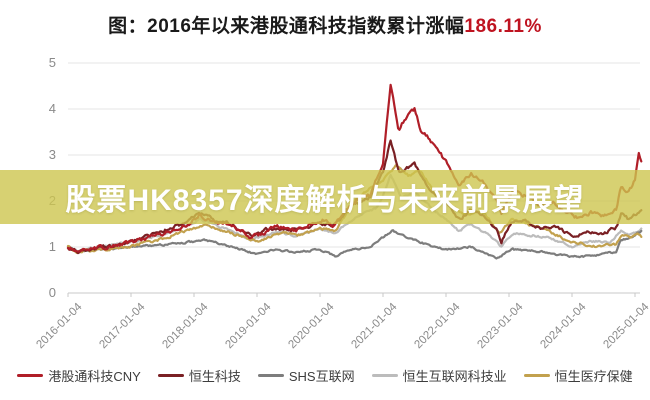 This screenshot has height=400, width=650. I want to click on legend-item: 恒生医疗保健, so click(578, 375).